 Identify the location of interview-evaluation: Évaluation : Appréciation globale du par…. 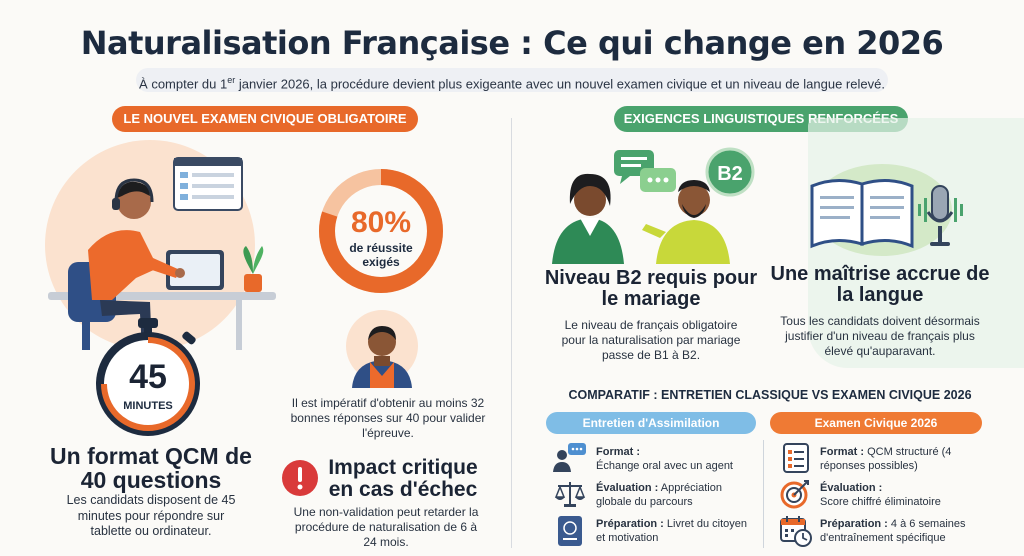
(677, 496).